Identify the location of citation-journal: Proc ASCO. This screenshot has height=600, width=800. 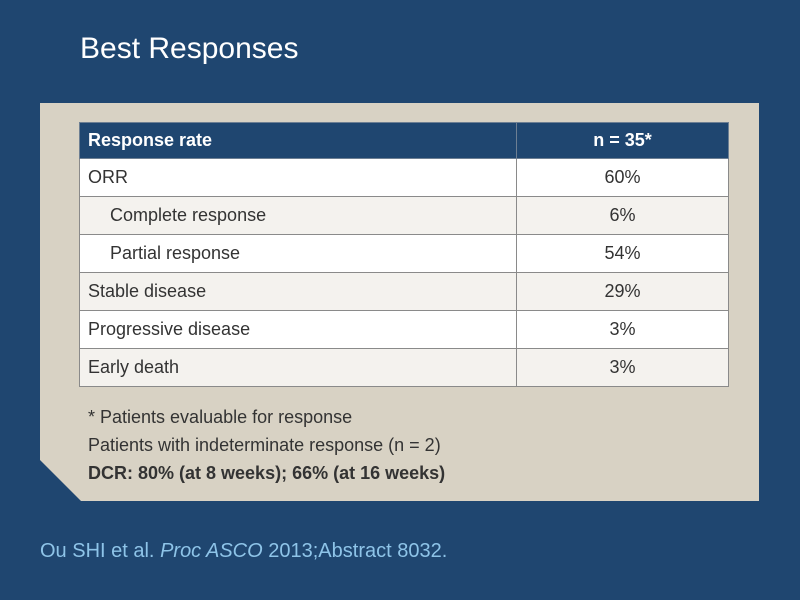
(211, 551).